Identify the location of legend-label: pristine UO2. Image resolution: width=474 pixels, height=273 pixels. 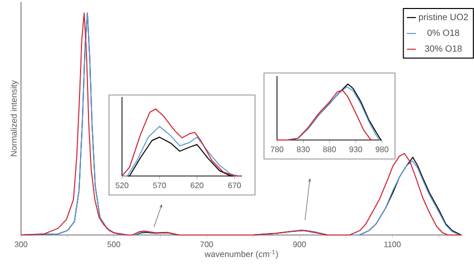
(443, 18).